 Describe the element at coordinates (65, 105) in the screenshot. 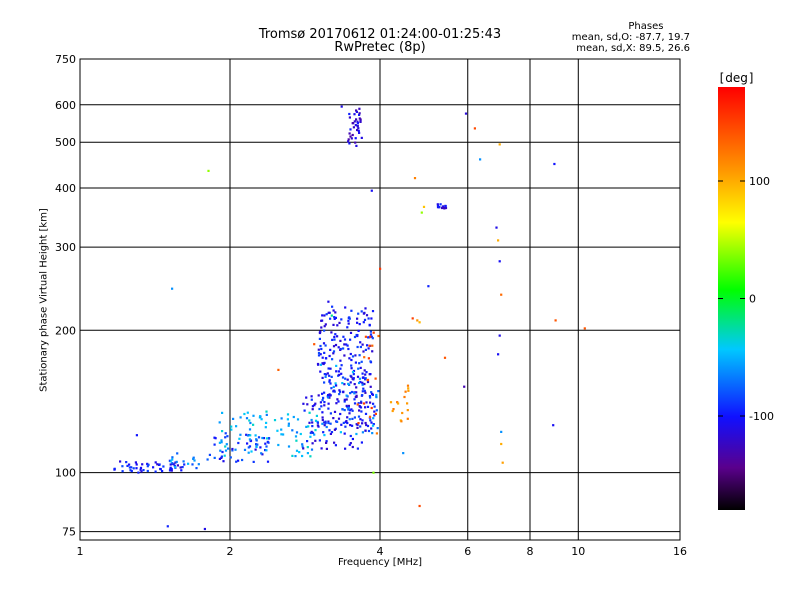

I see `y-tick-label: 600` at that location.